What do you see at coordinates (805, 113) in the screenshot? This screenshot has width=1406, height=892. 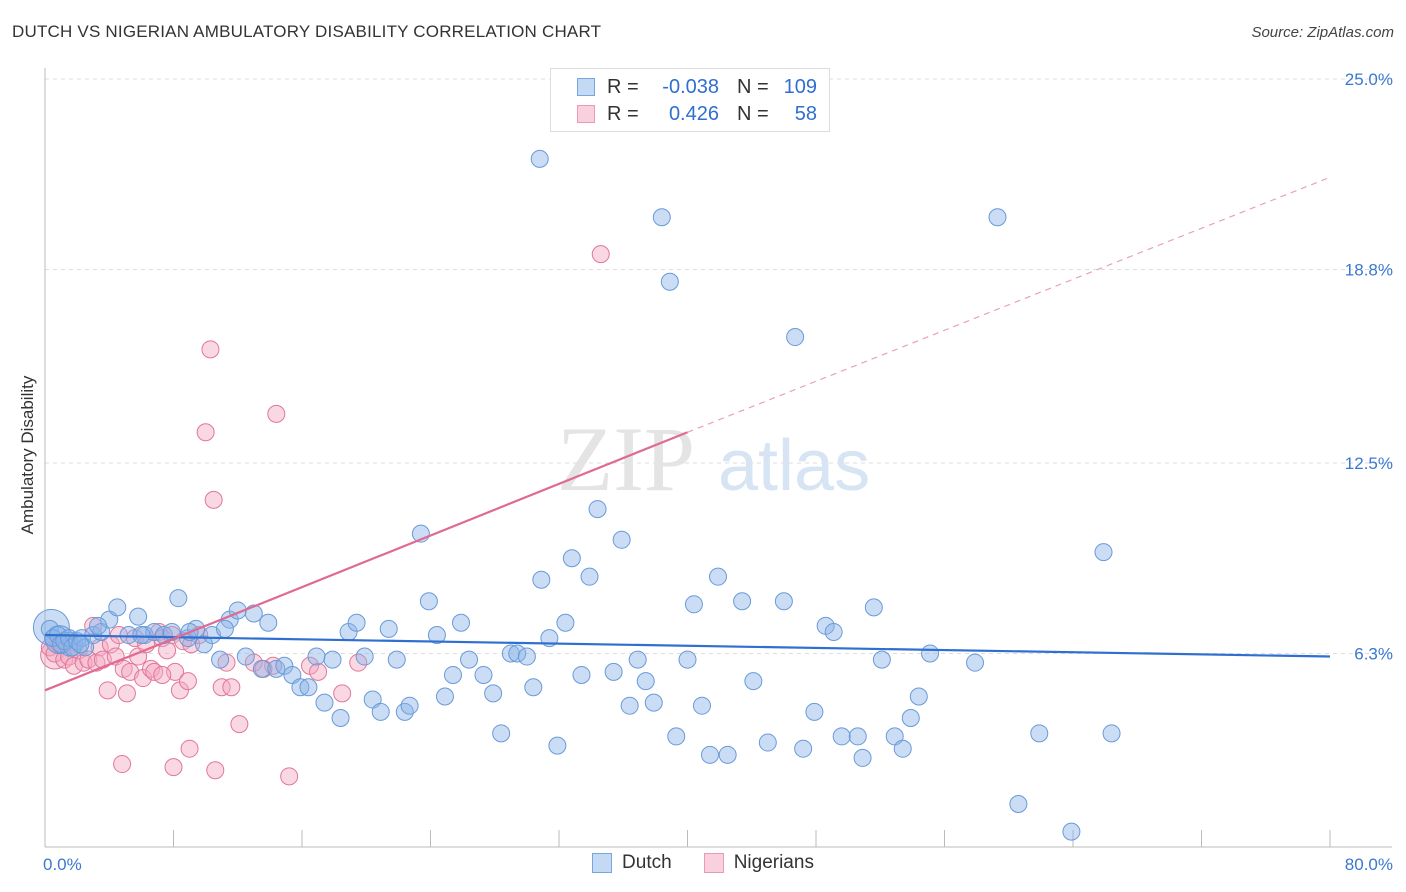 I see `legend-n-value: 58` at bounding box center [805, 113].